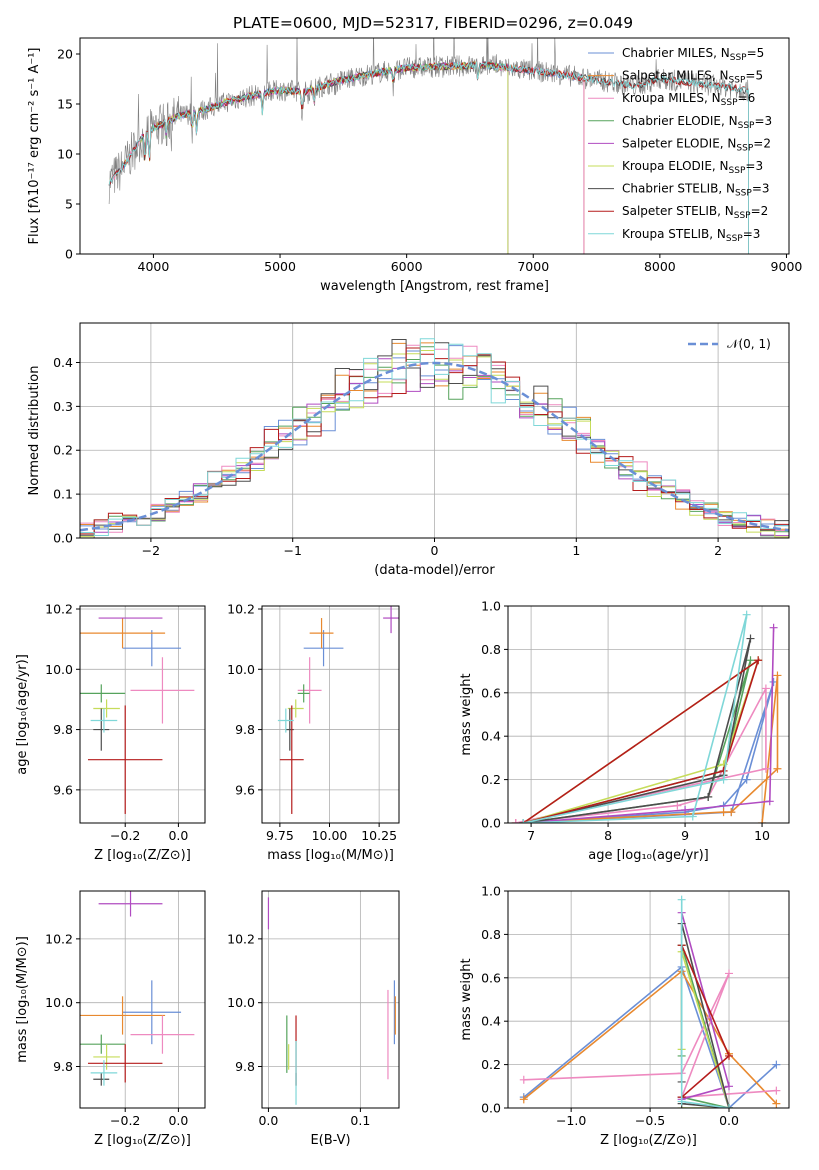 This screenshot has width=819, height=1170. I want to click on y-tick-label: 0, so click(69, 254).